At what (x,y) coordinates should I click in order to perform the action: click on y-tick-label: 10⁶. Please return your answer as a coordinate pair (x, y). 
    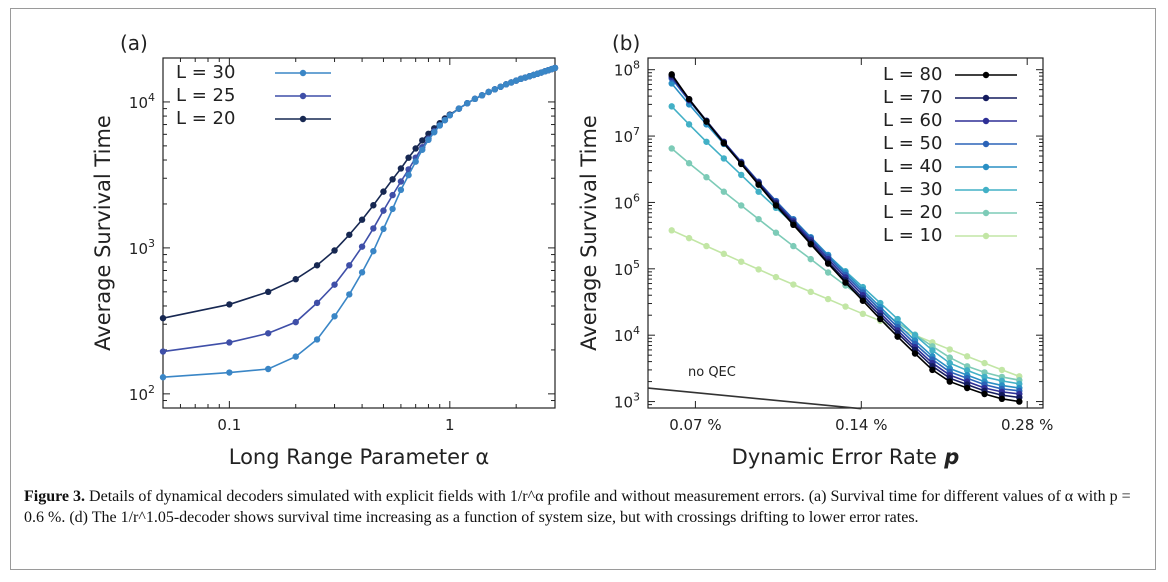
    Looking at the image, I should click on (627, 201).